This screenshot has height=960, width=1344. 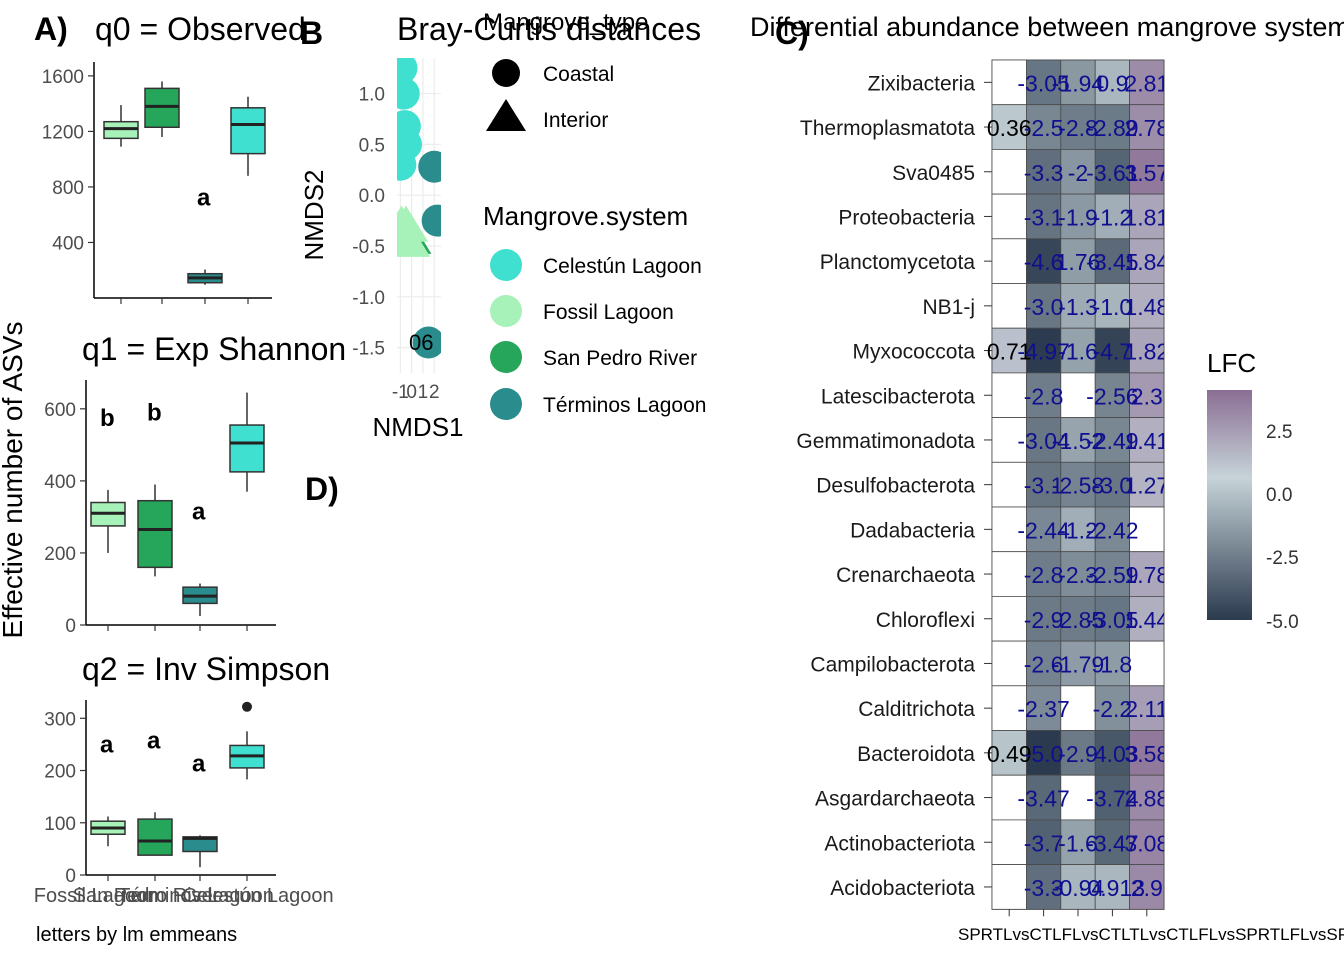 I want to click on heatmap-cell-label: -3.47, so click(x=1043, y=799).